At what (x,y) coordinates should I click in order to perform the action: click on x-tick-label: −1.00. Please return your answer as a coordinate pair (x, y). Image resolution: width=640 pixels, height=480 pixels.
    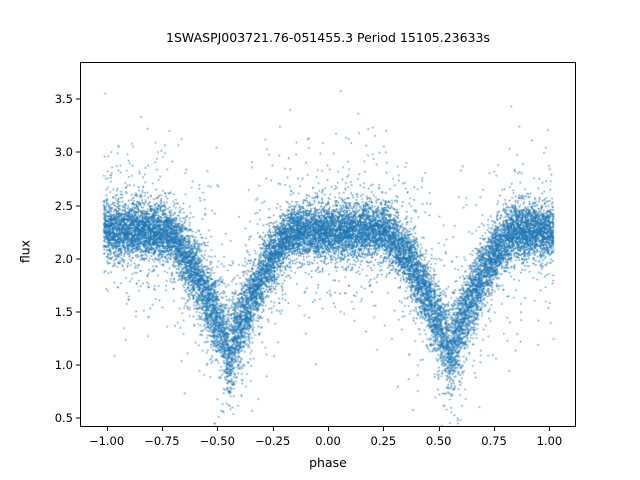
    Looking at the image, I should click on (106, 441).